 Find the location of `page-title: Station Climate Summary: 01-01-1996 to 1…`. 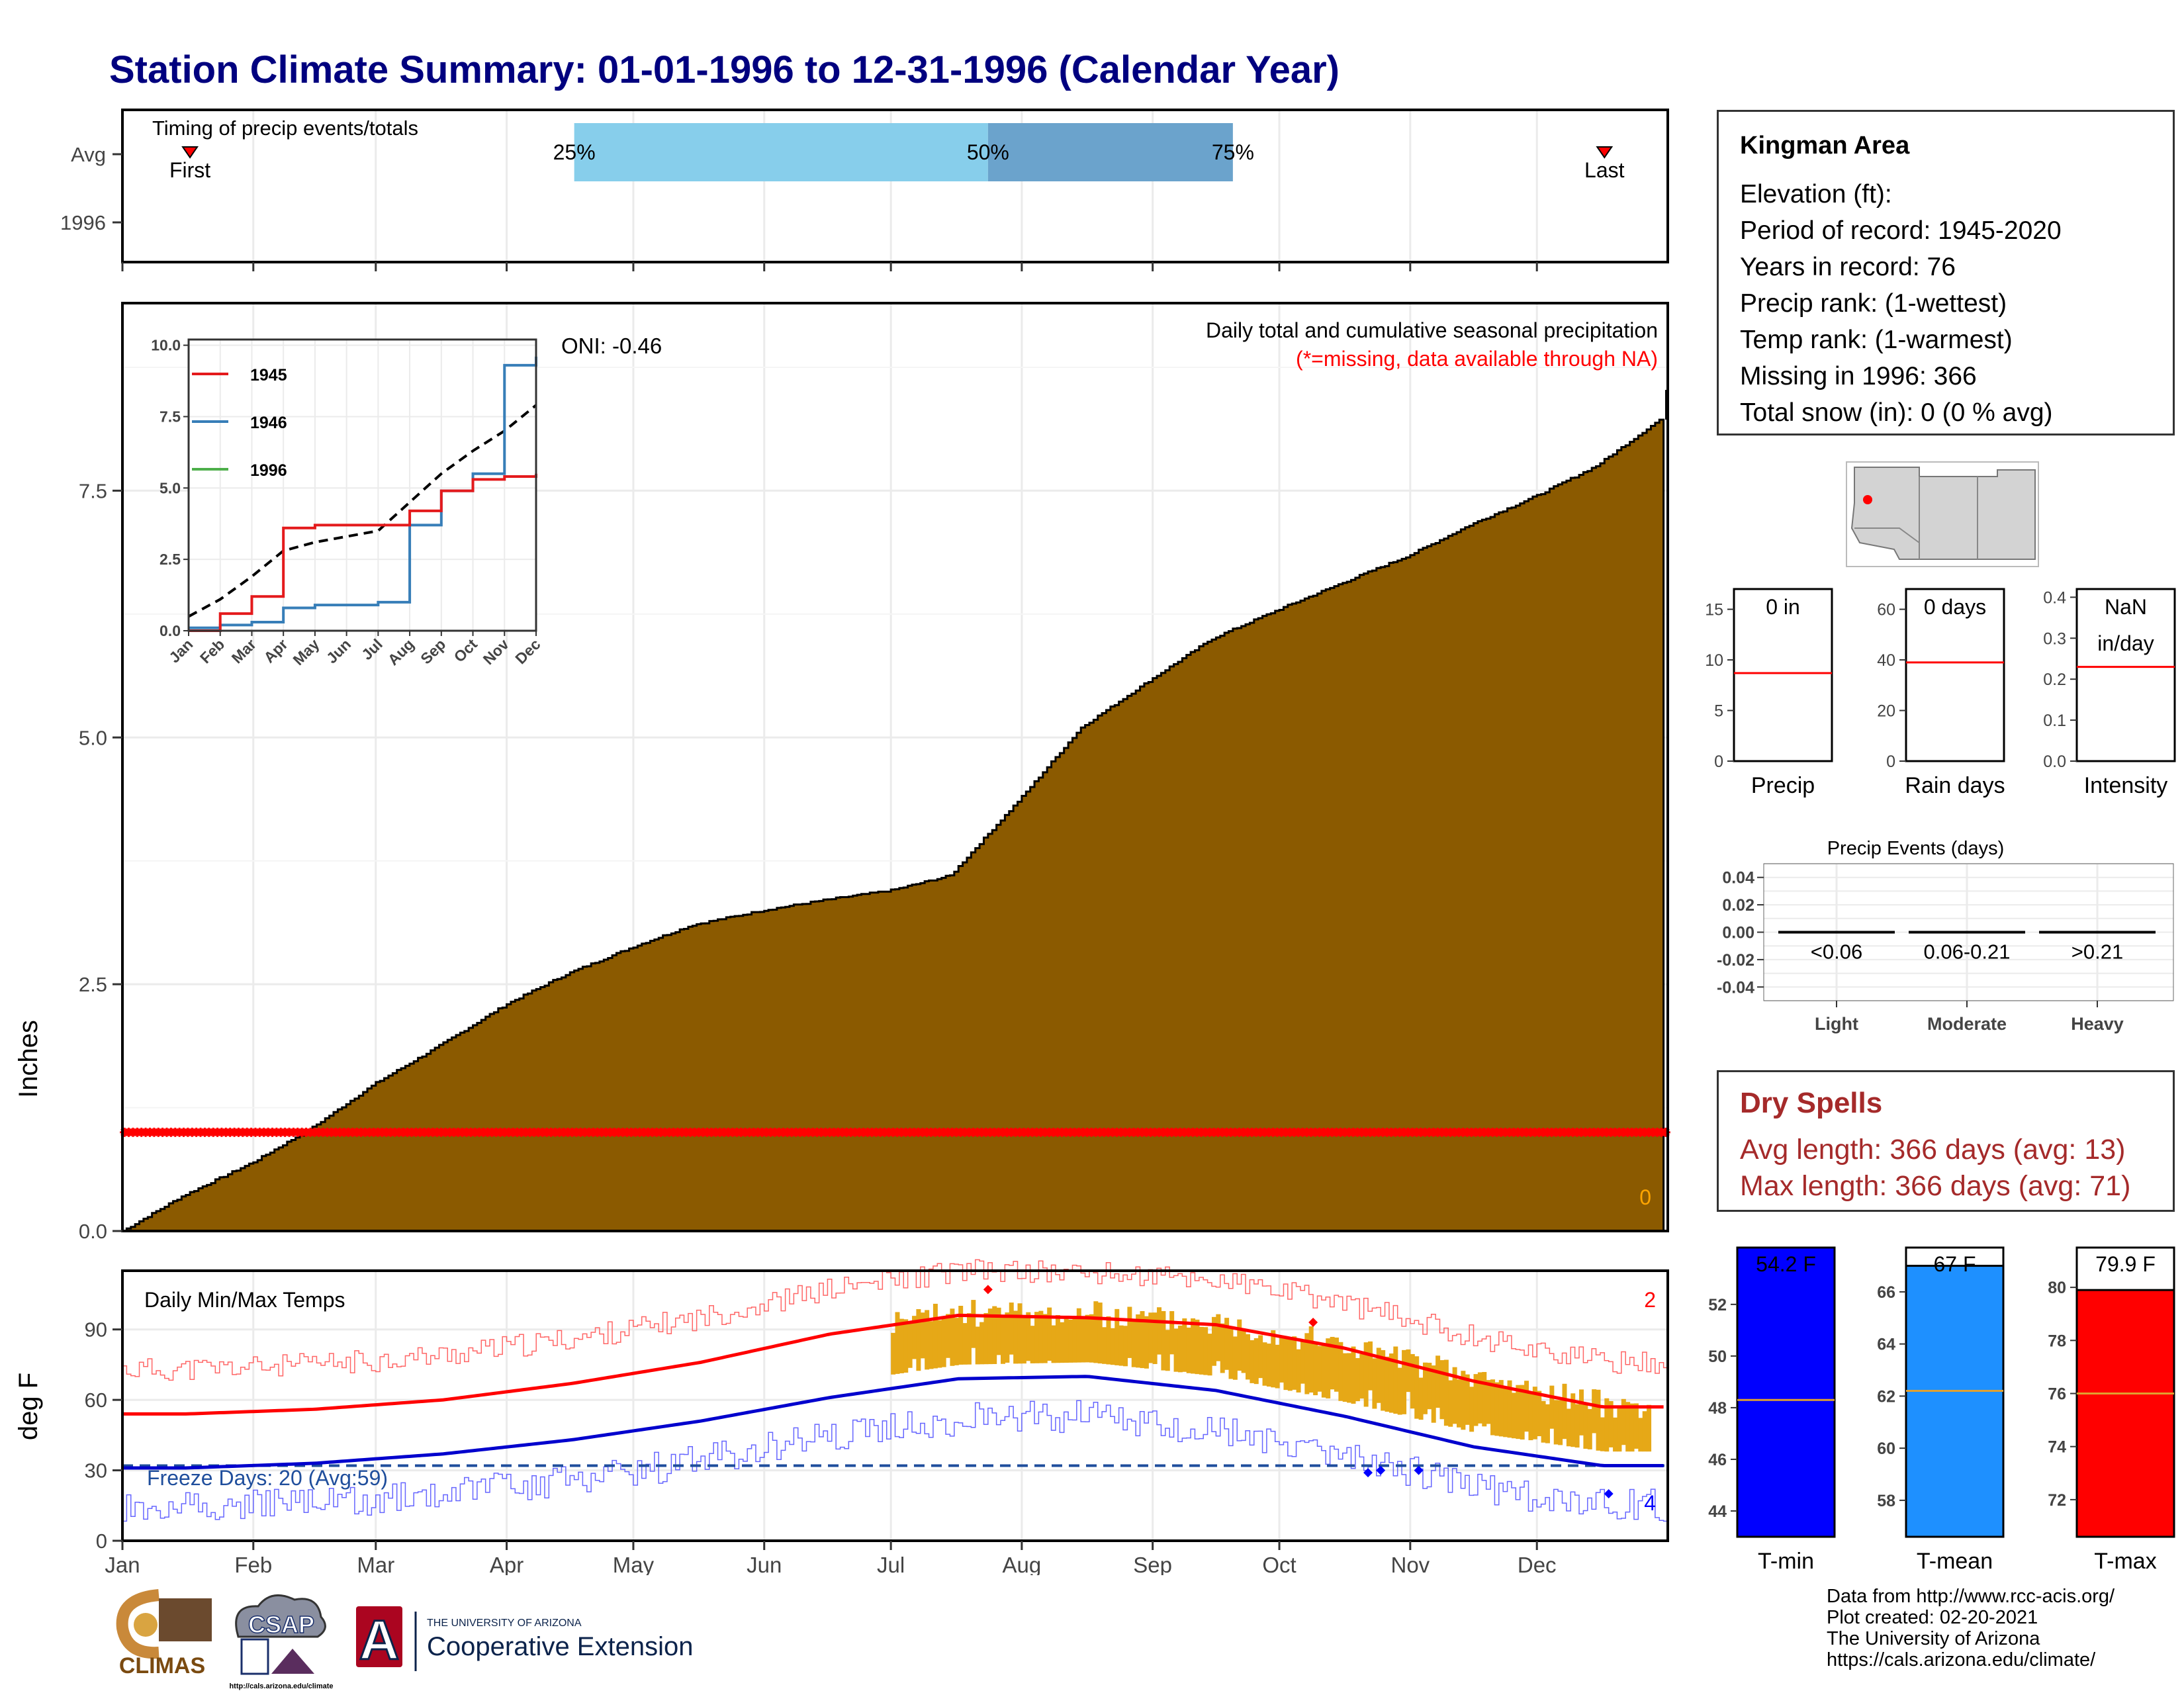

page-title: Station Climate Summary: 01-01-1996 to 1… is located at coordinates (724, 69).